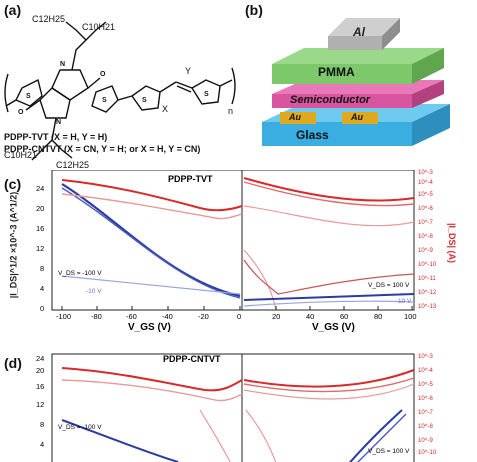 Image resolution: width=477 pixels, height=462 pixels. Describe the element at coordinates (151, 285) in the screenshot. I see `chart-c-sqrt-curve-10v` at that location.